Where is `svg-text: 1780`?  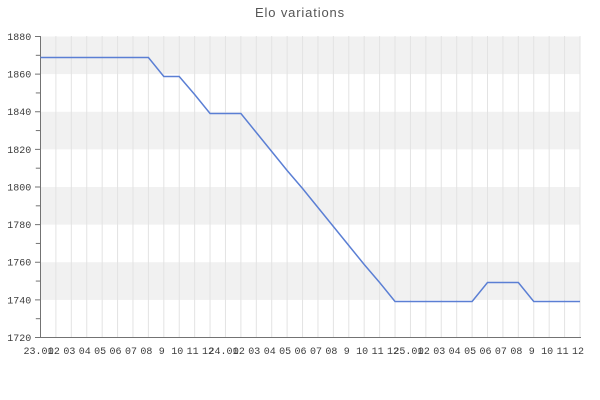 svg-text: 1780 is located at coordinates (19, 226).